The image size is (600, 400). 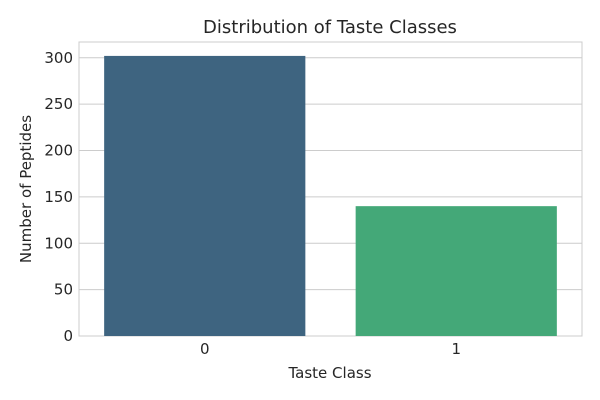 I want to click on x-tick-label: 1, so click(x=456, y=349).